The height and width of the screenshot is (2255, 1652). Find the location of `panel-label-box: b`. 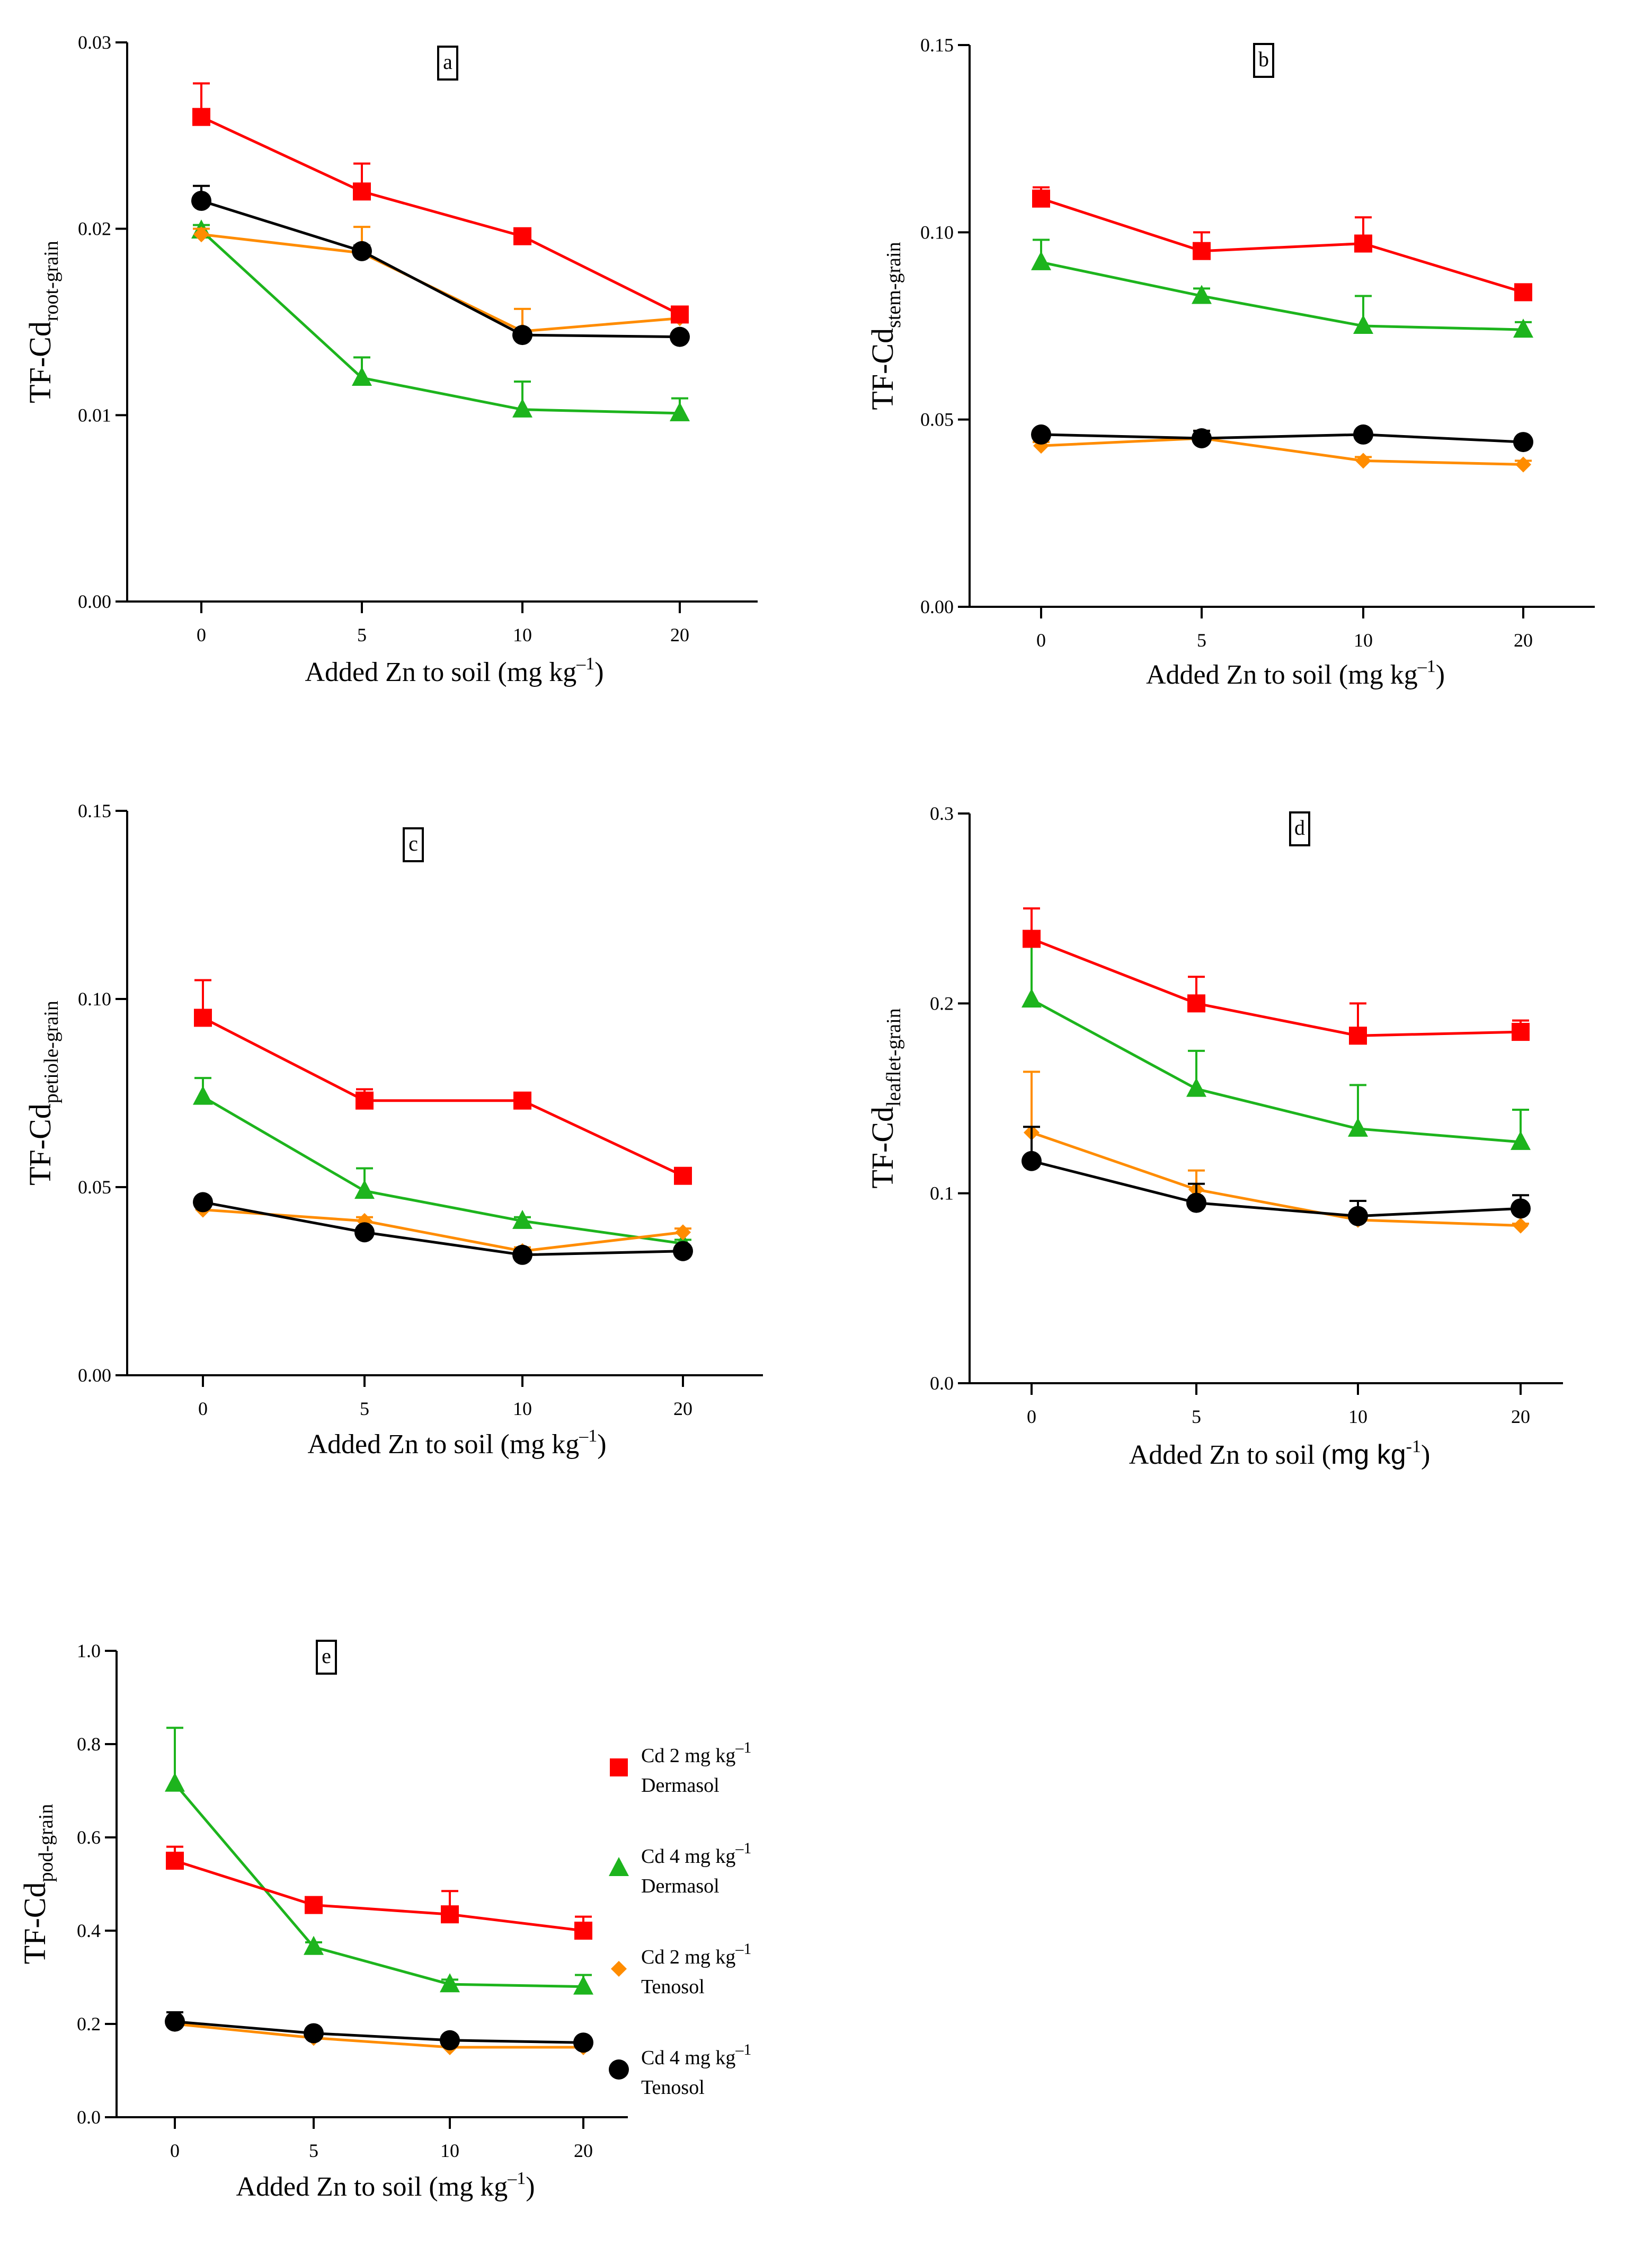

panel-label-box: b is located at coordinates (1263, 60).